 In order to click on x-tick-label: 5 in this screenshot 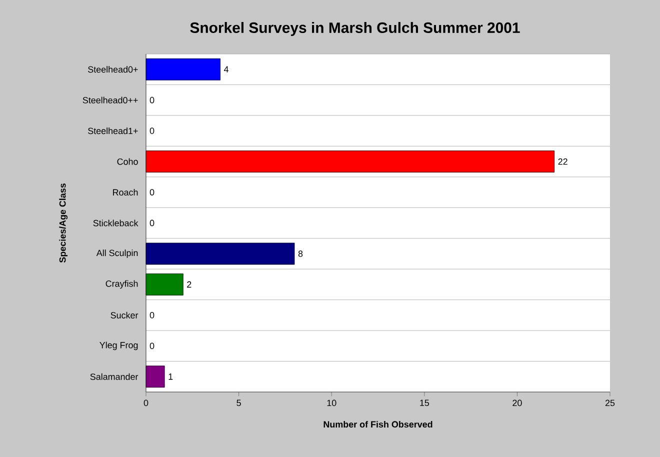, I will do `click(238, 403)`.